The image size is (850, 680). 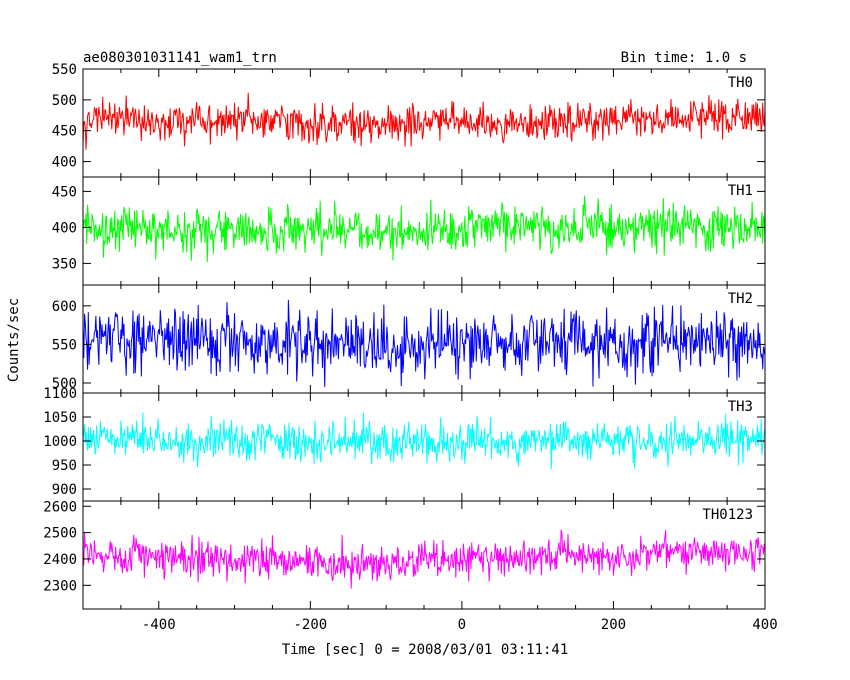 I want to click on chart-title: ae080301031141_wam1_trn, so click(x=180, y=58).